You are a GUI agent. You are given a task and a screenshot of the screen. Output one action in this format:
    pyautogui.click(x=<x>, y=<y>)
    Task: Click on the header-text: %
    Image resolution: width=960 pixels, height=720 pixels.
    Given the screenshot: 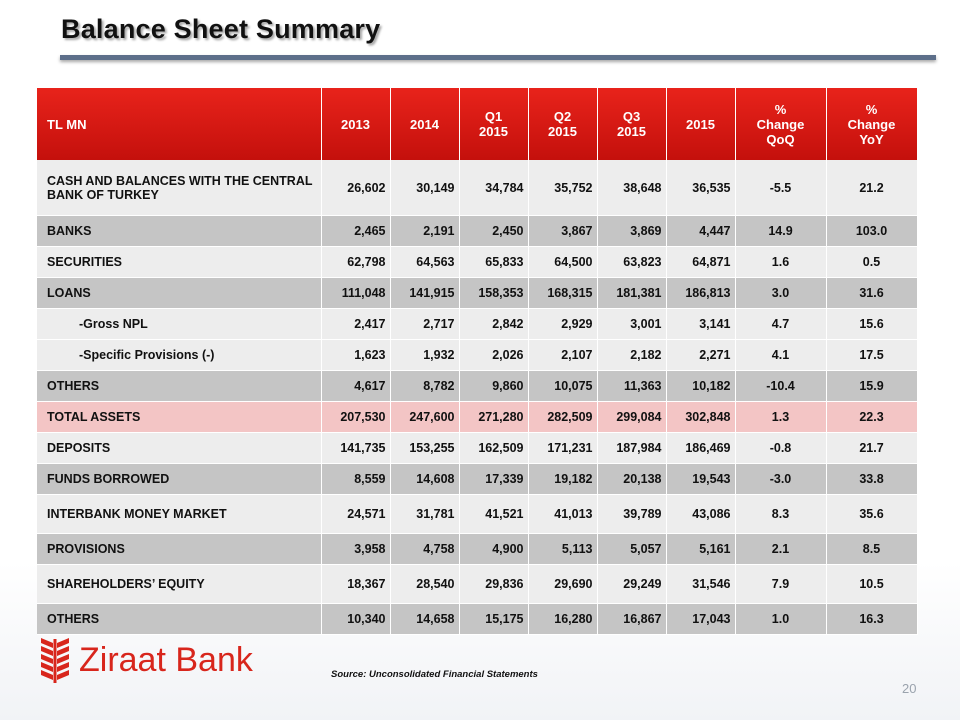 What is the action you would take?
    pyautogui.click(x=780, y=109)
    